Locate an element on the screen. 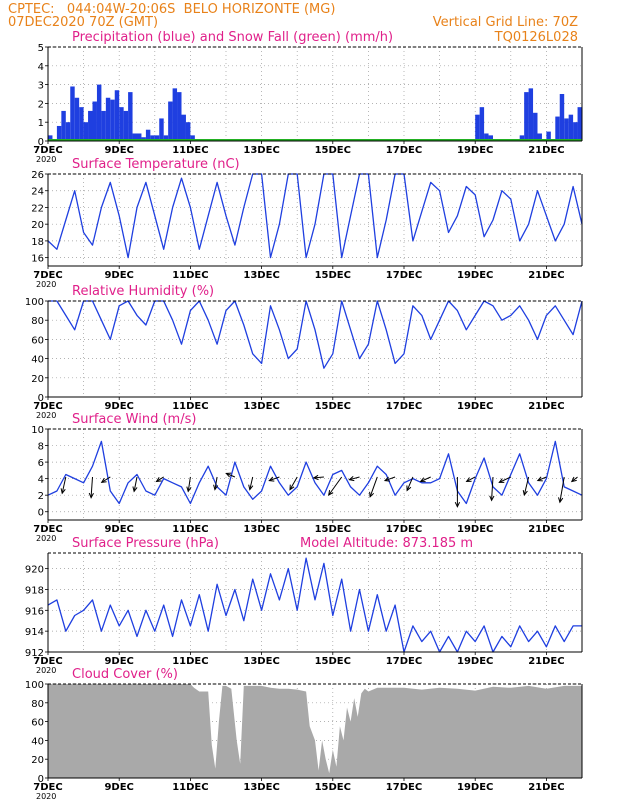  y-tick-label: 912 is located at coordinates (34, 653).